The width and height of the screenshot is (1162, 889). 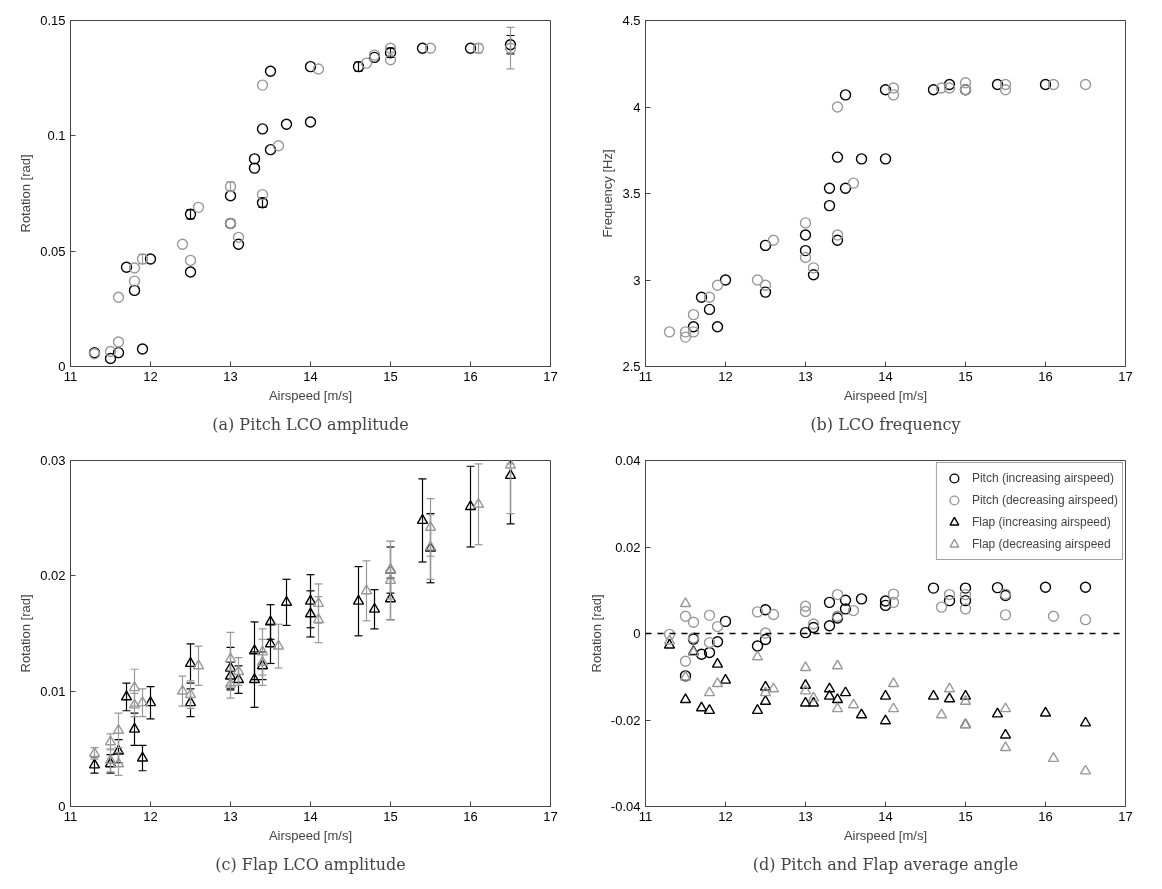 What do you see at coordinates (628, 460) in the screenshot?
I see `y-tick-label: 0.04` at bounding box center [628, 460].